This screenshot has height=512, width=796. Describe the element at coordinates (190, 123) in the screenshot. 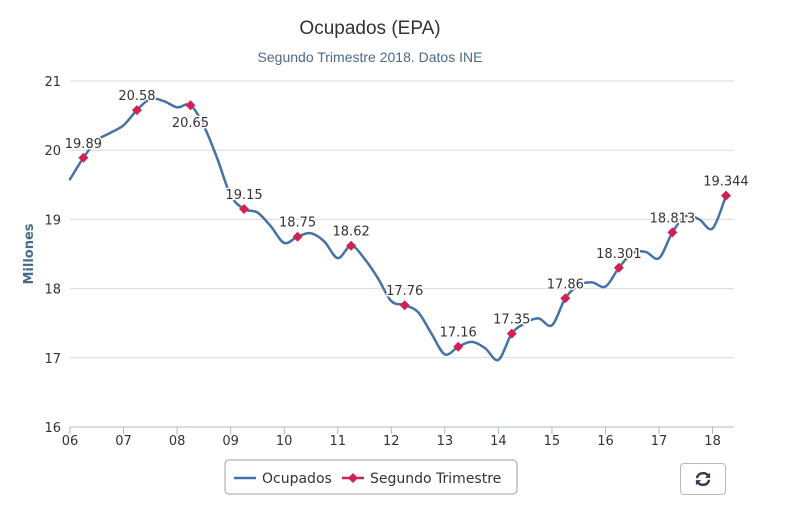

I see `data-label: 20.65` at that location.